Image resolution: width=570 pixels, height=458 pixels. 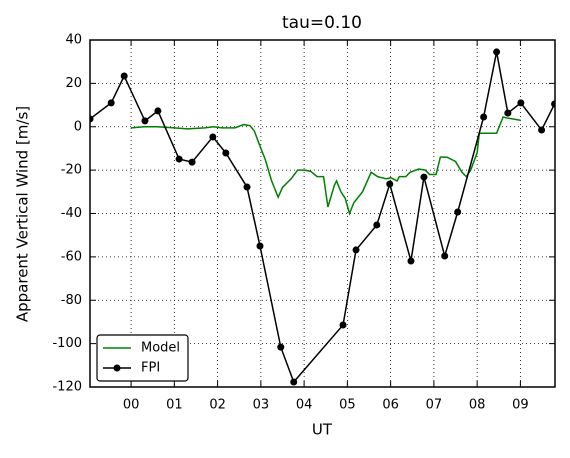 I want to click on legend-label: Model, so click(x=160, y=348).